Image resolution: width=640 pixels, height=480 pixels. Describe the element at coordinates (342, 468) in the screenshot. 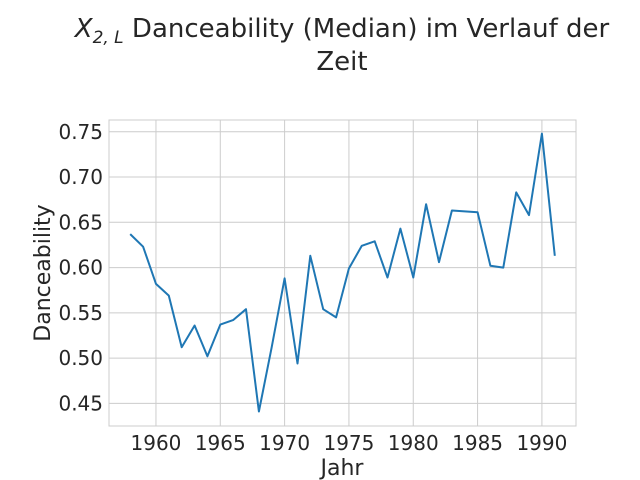

I see `x-axis-label: Jahr` at that location.